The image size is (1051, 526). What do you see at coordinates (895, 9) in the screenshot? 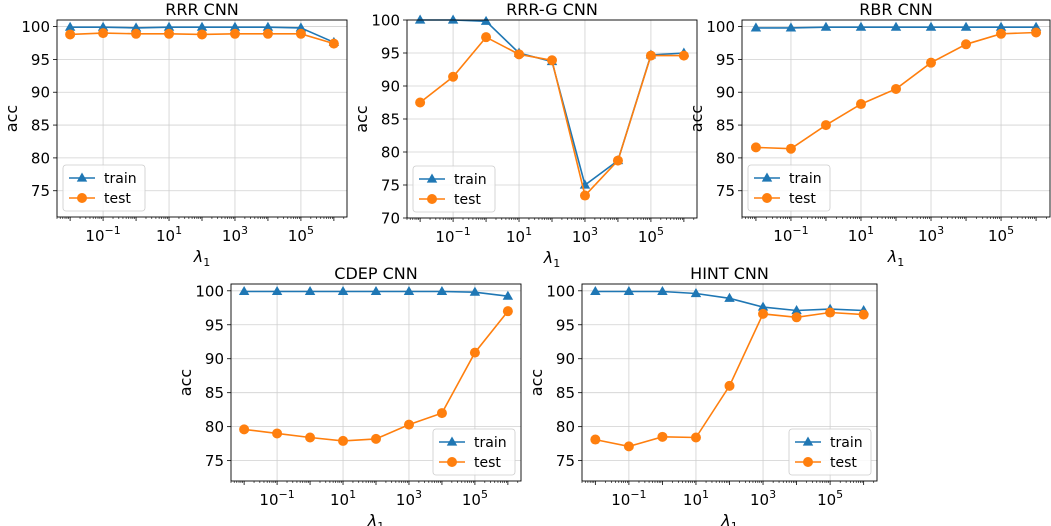
I see `chart-title: RBR CNN` at bounding box center [895, 9].